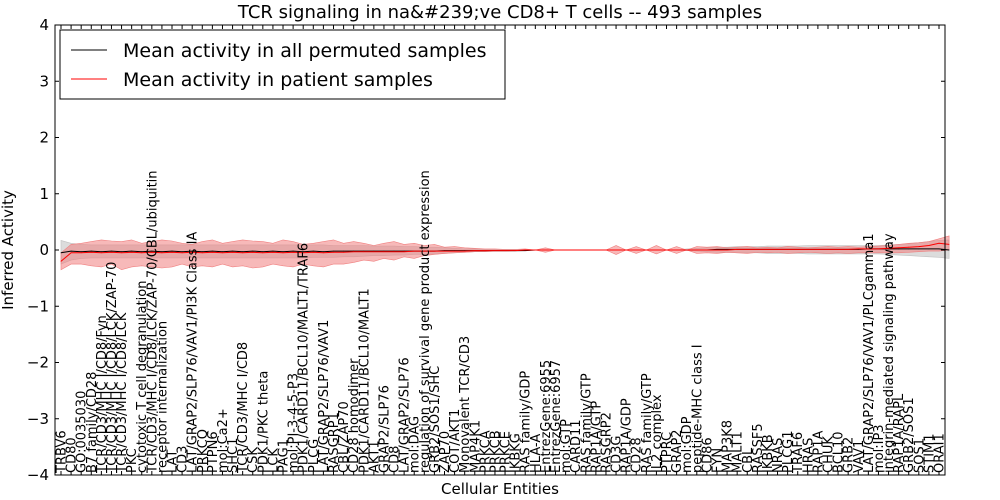  Describe the element at coordinates (38, 363) in the screenshot. I see `y-tick-label: −2` at that location.